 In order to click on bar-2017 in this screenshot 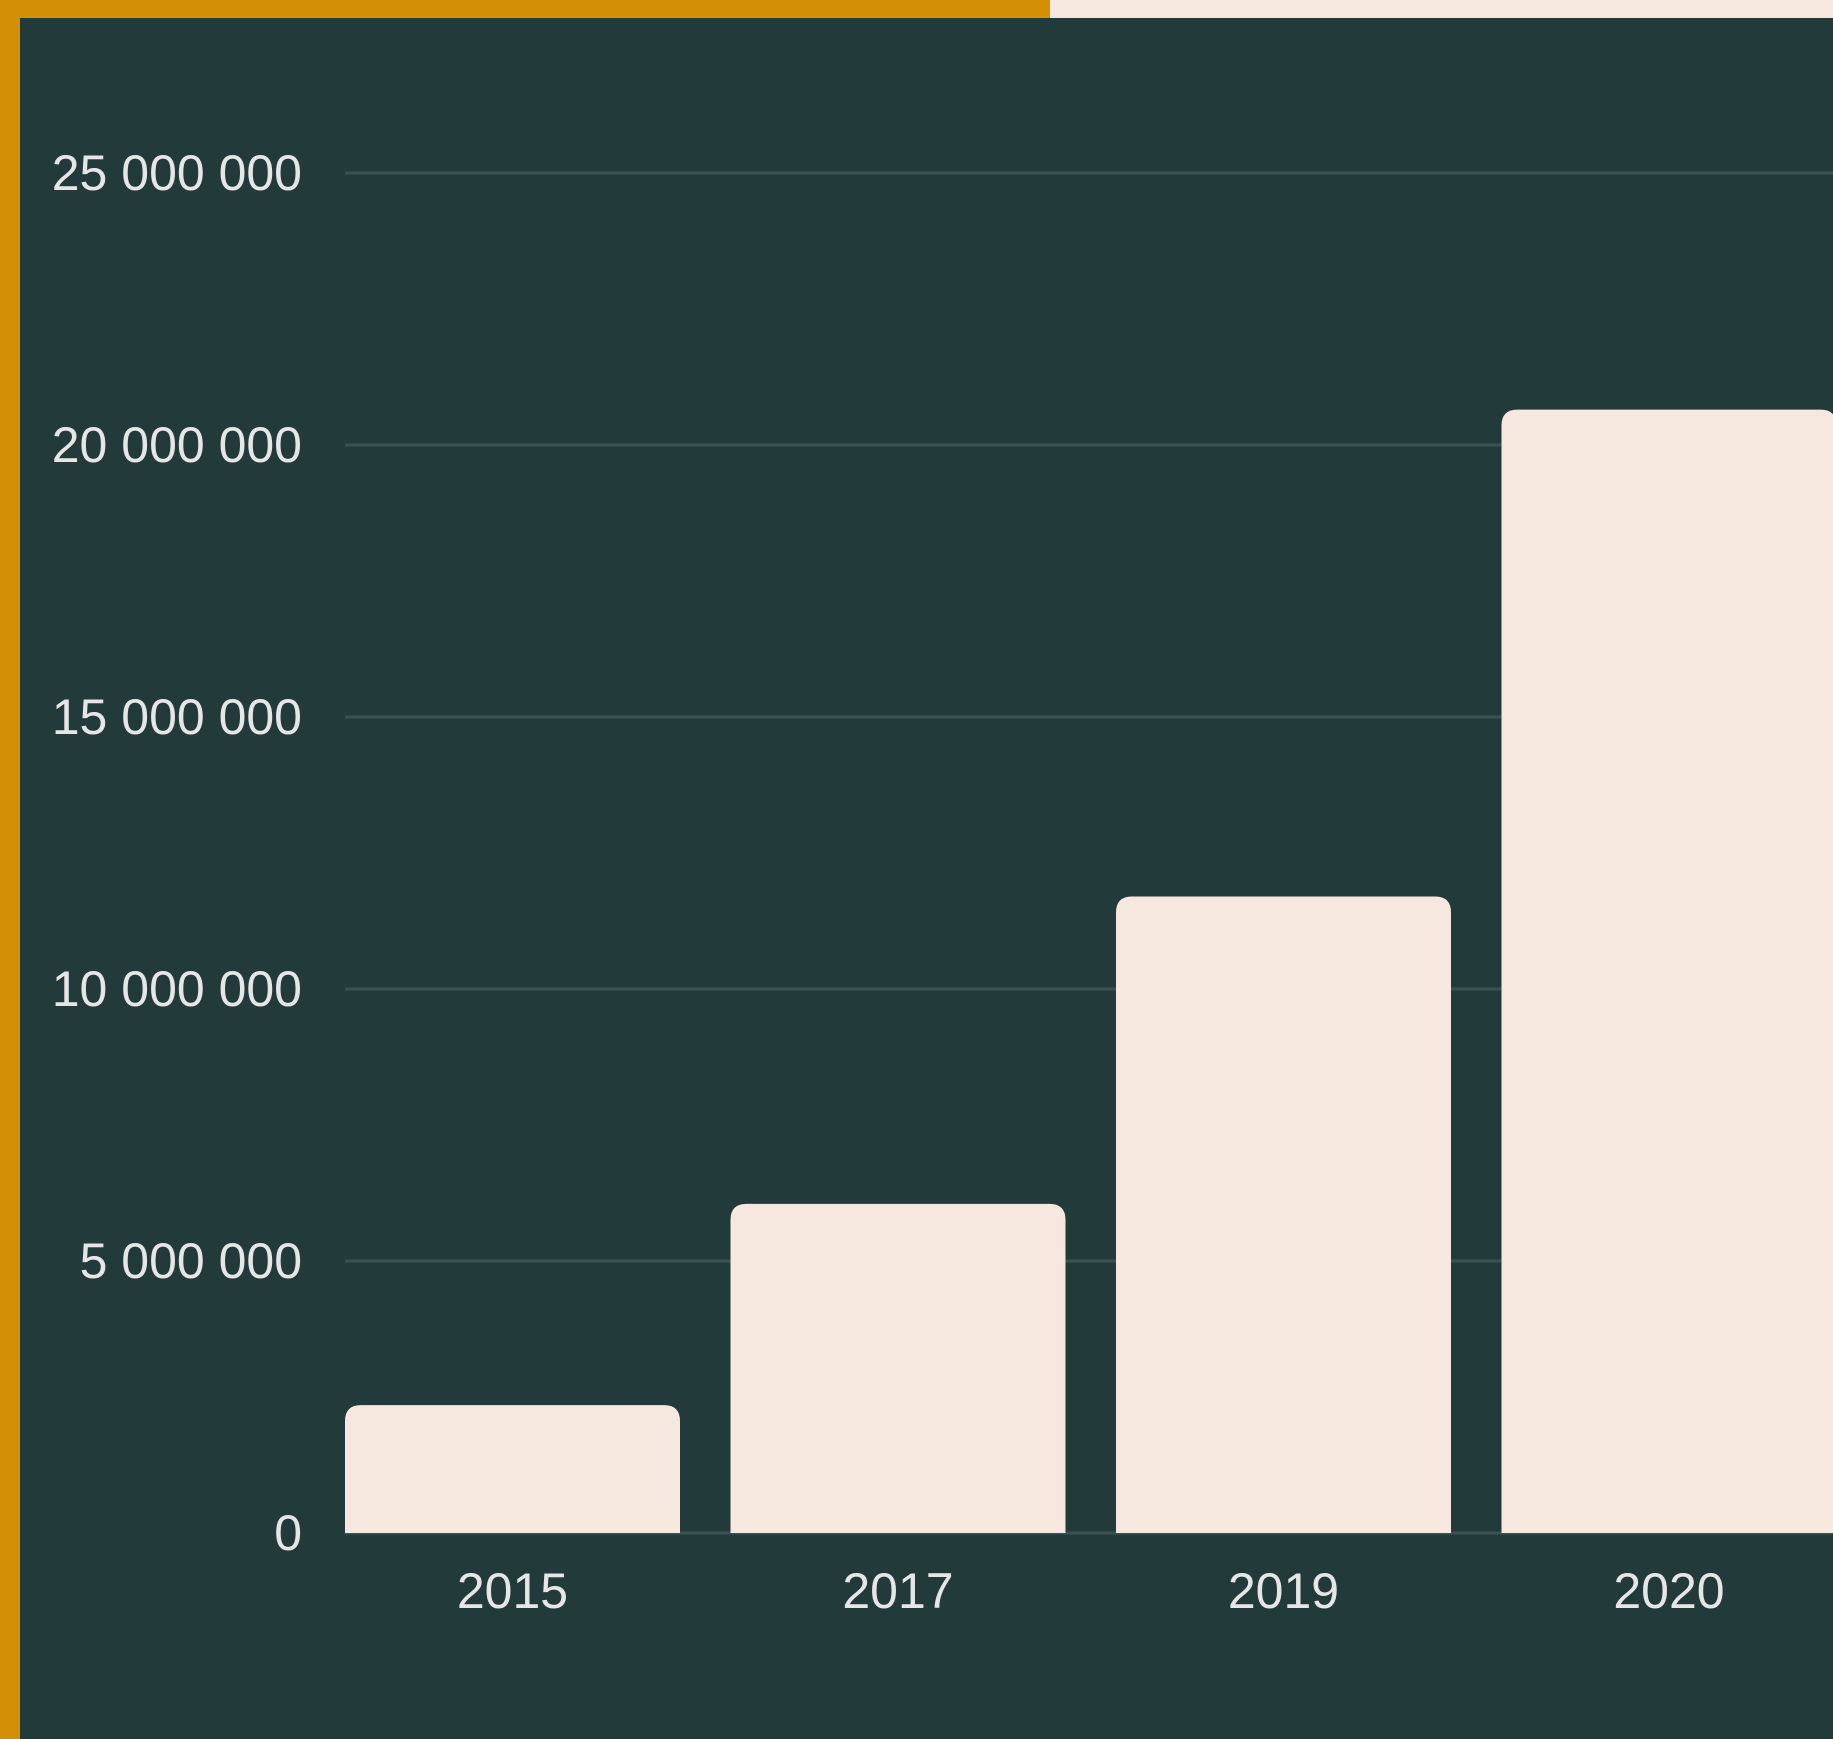, I will do `click(898, 1368)`.